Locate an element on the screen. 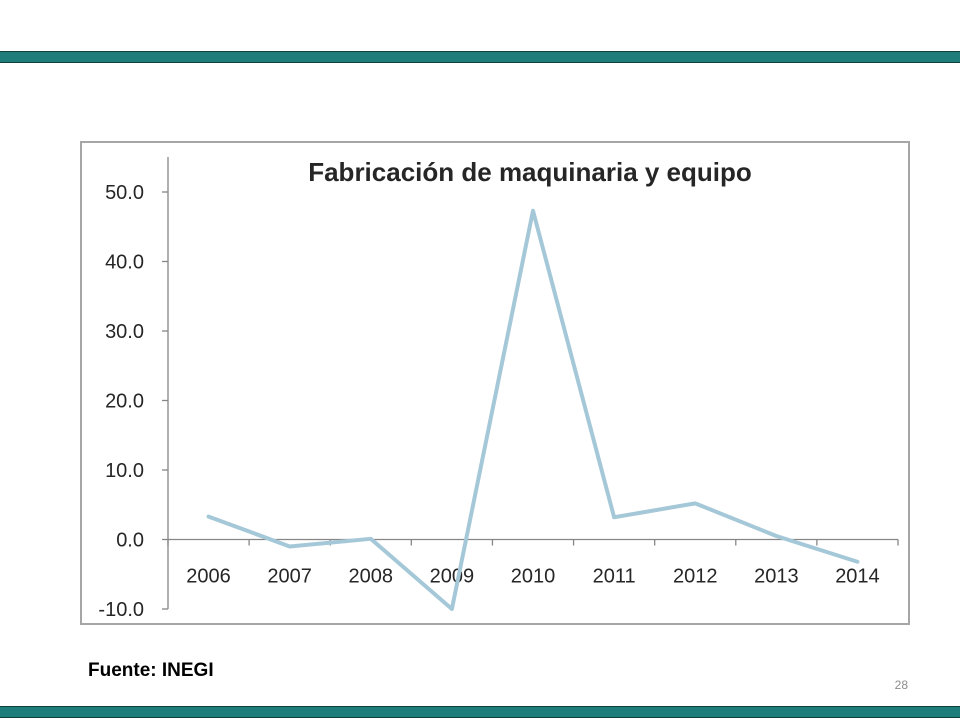 The height and width of the screenshot is (720, 960). y-tick-label: 10.0 is located at coordinates (124, 471).